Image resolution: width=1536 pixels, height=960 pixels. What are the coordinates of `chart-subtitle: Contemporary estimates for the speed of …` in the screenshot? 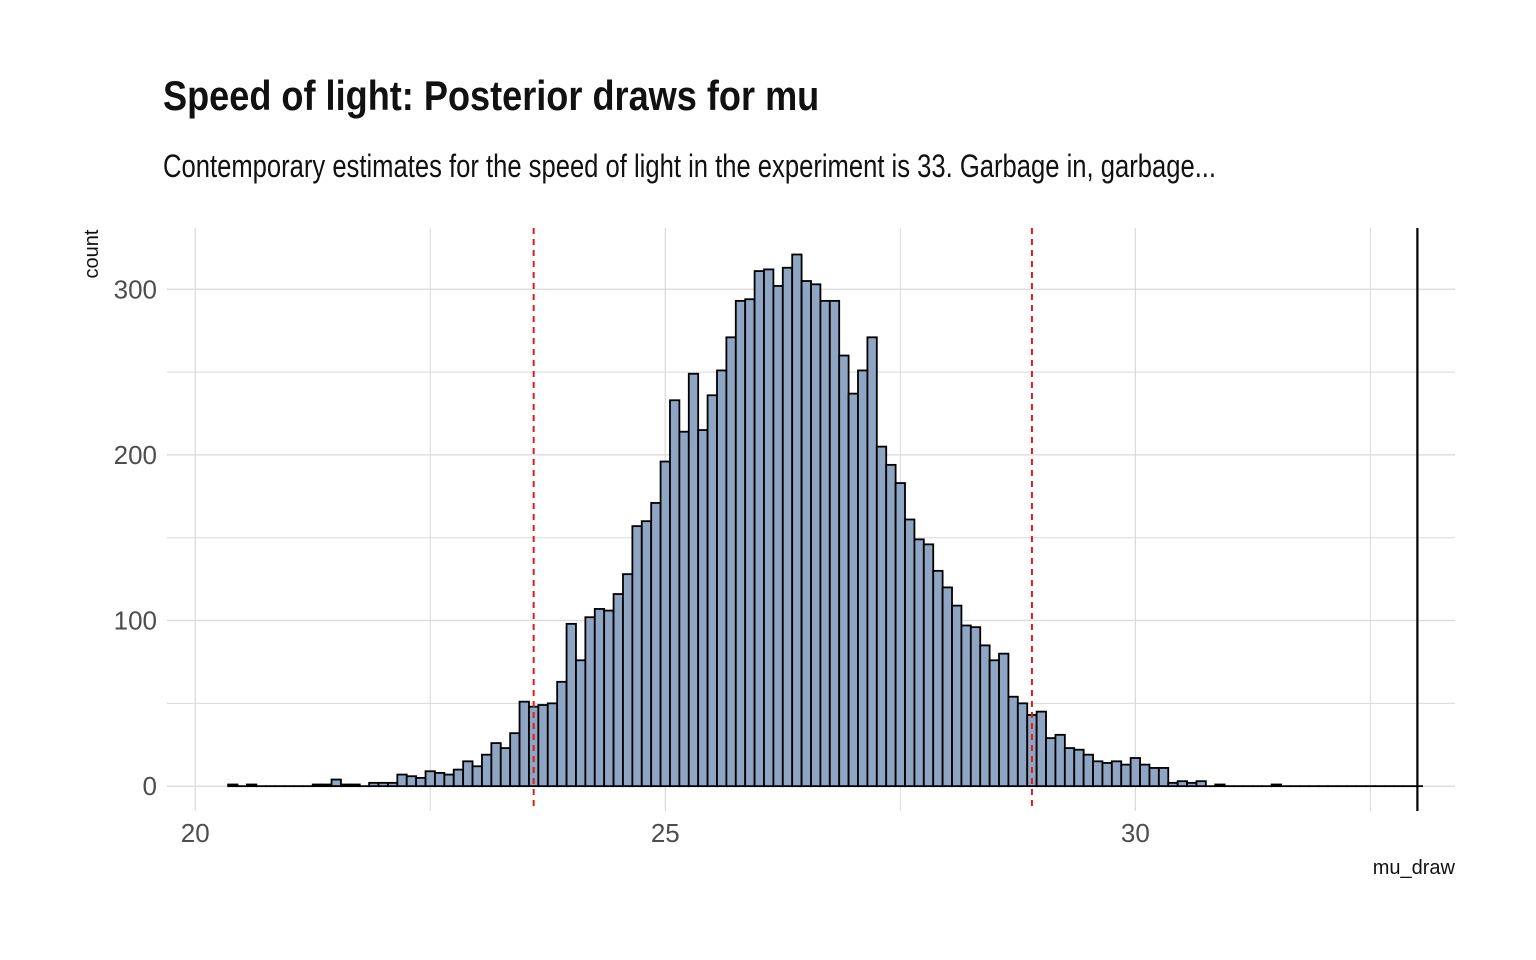 It's located at (690, 166).